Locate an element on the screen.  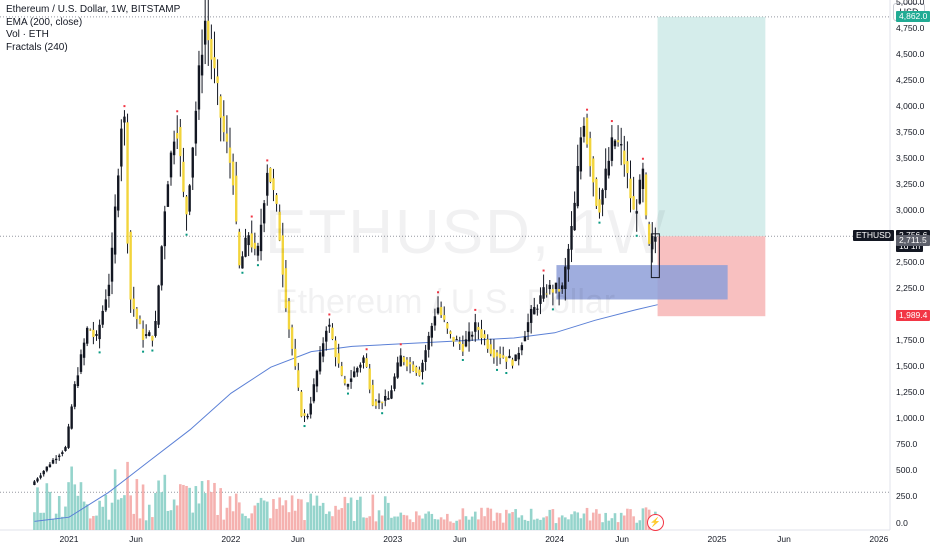
time-tick-label: 2022 is located at coordinates (231, 539).